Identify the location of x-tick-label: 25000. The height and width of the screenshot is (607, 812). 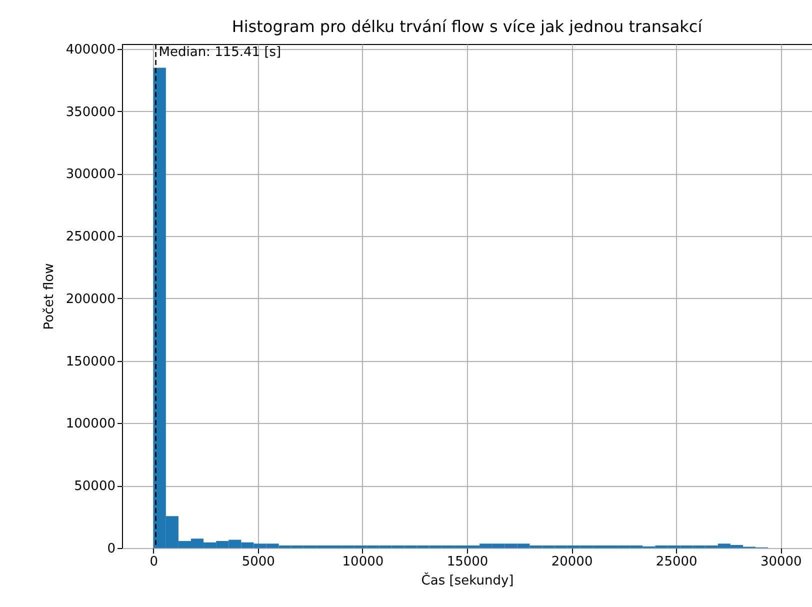
(677, 562).